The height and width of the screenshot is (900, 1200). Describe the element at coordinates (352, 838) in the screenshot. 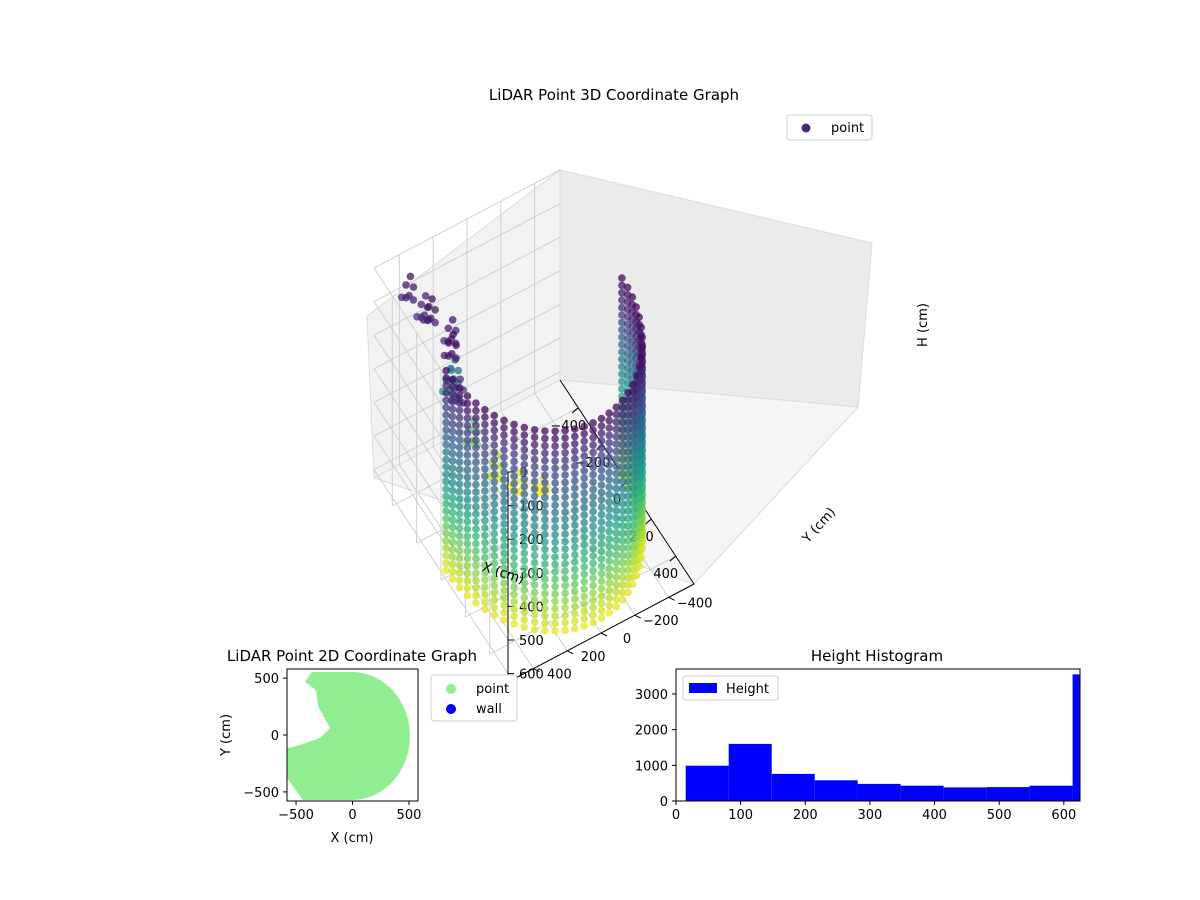

I see `x-axis-label-2d: X (cm)` at that location.